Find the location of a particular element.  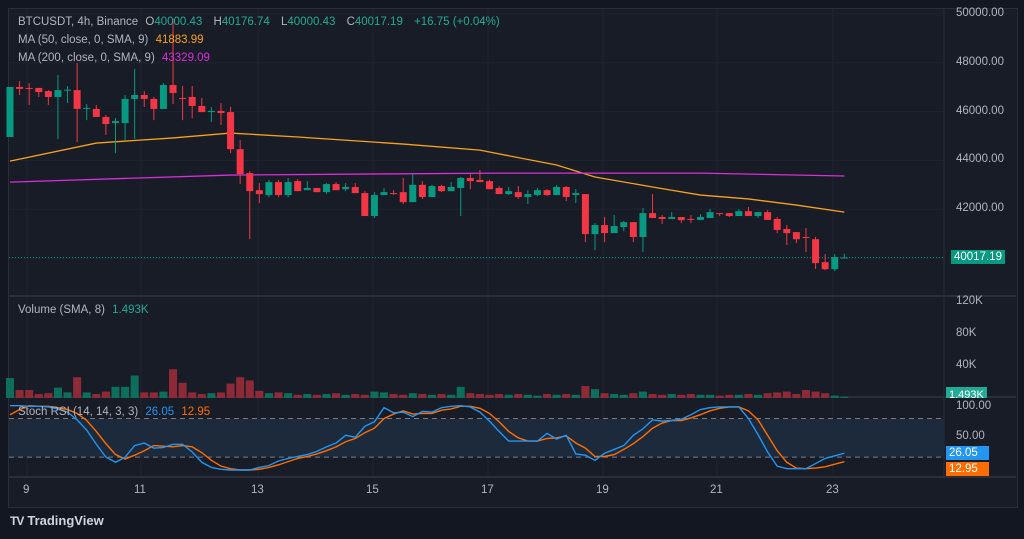

time-tick: 11 is located at coordinates (140, 490).